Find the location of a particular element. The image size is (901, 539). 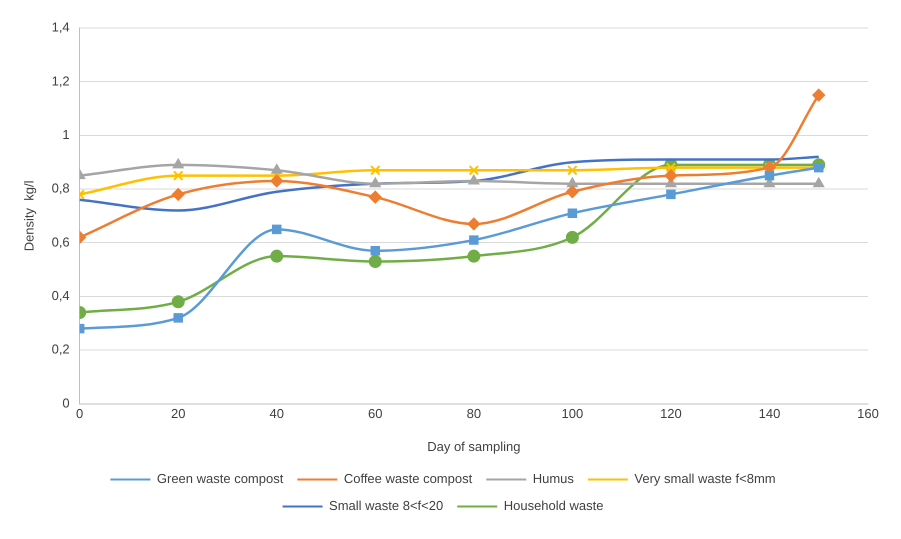

x-tick-label: 40 is located at coordinates (277, 414).